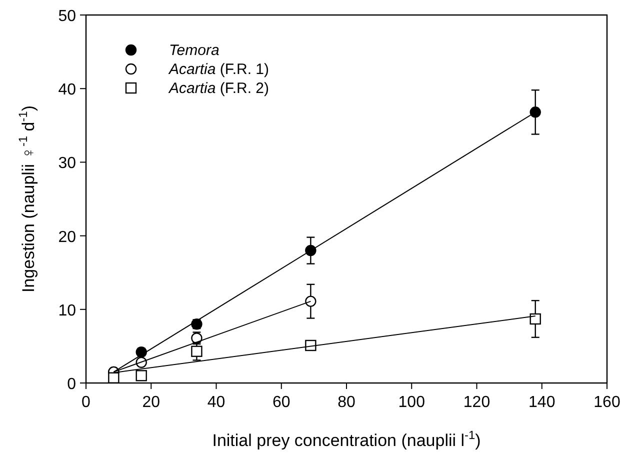 The width and height of the screenshot is (626, 461). Describe the element at coordinates (86, 402) in the screenshot. I see `x-tick-label: 0` at that location.